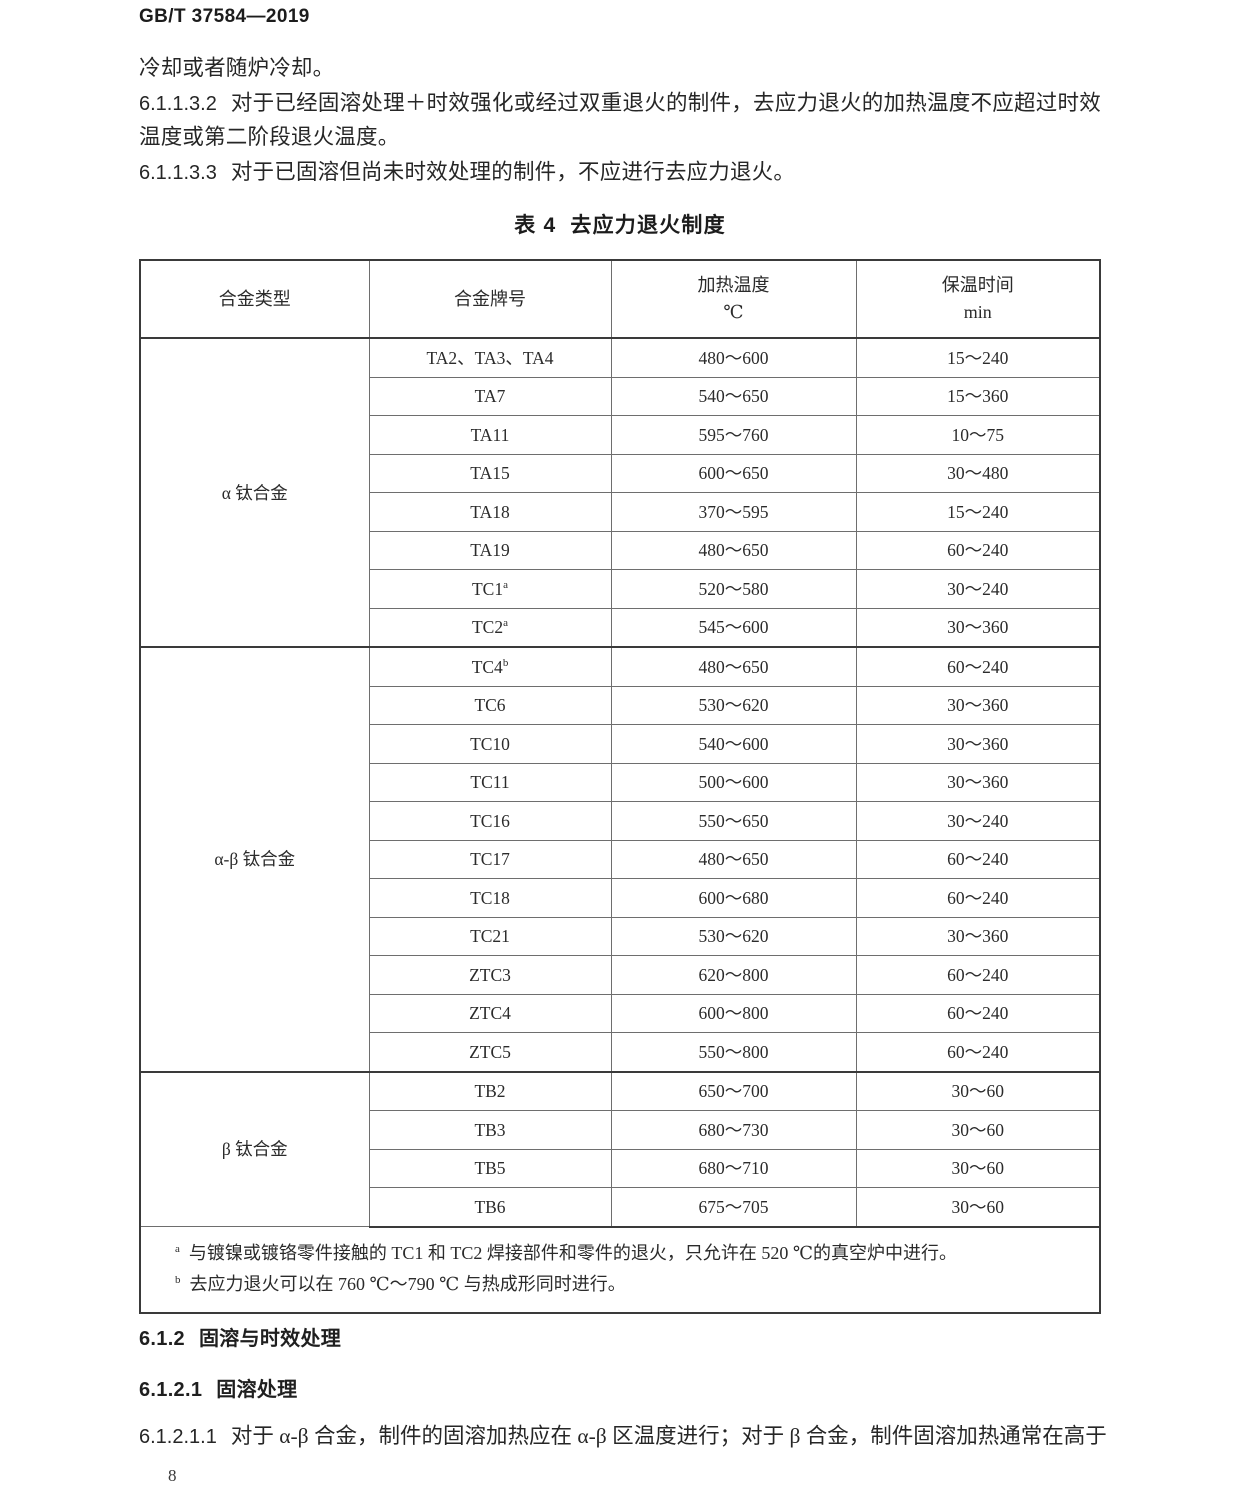 This screenshot has height=1497, width=1240. I want to click on alloy-grade-cell: TB2, so click(490, 1090).